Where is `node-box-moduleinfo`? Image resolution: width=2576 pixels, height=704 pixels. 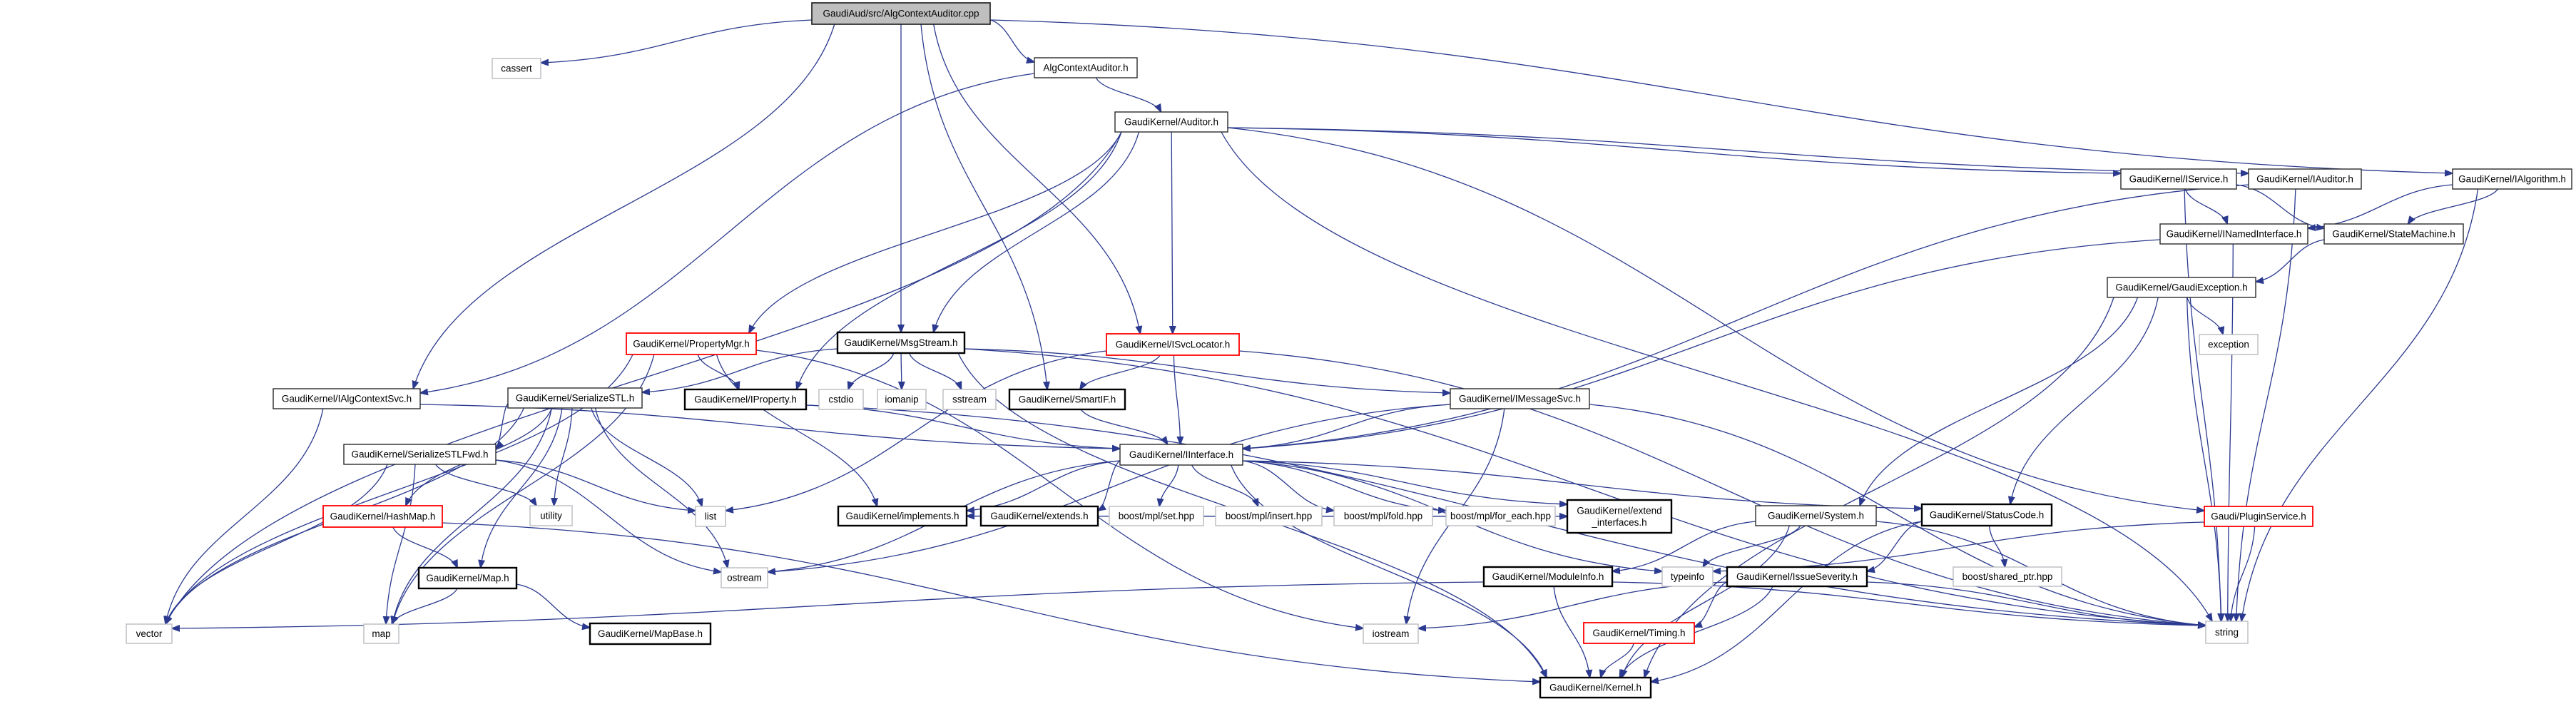 node-box-moduleinfo is located at coordinates (1548, 577).